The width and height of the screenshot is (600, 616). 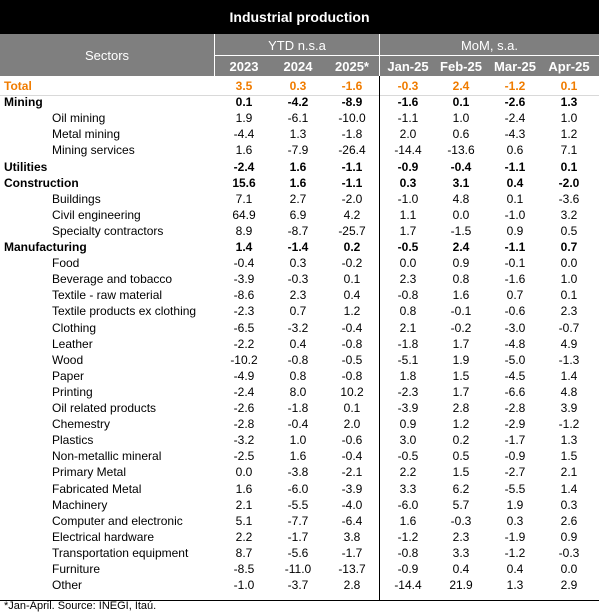 What do you see at coordinates (461, 230) in the screenshot?
I see `mom-value: -1.5` at bounding box center [461, 230].